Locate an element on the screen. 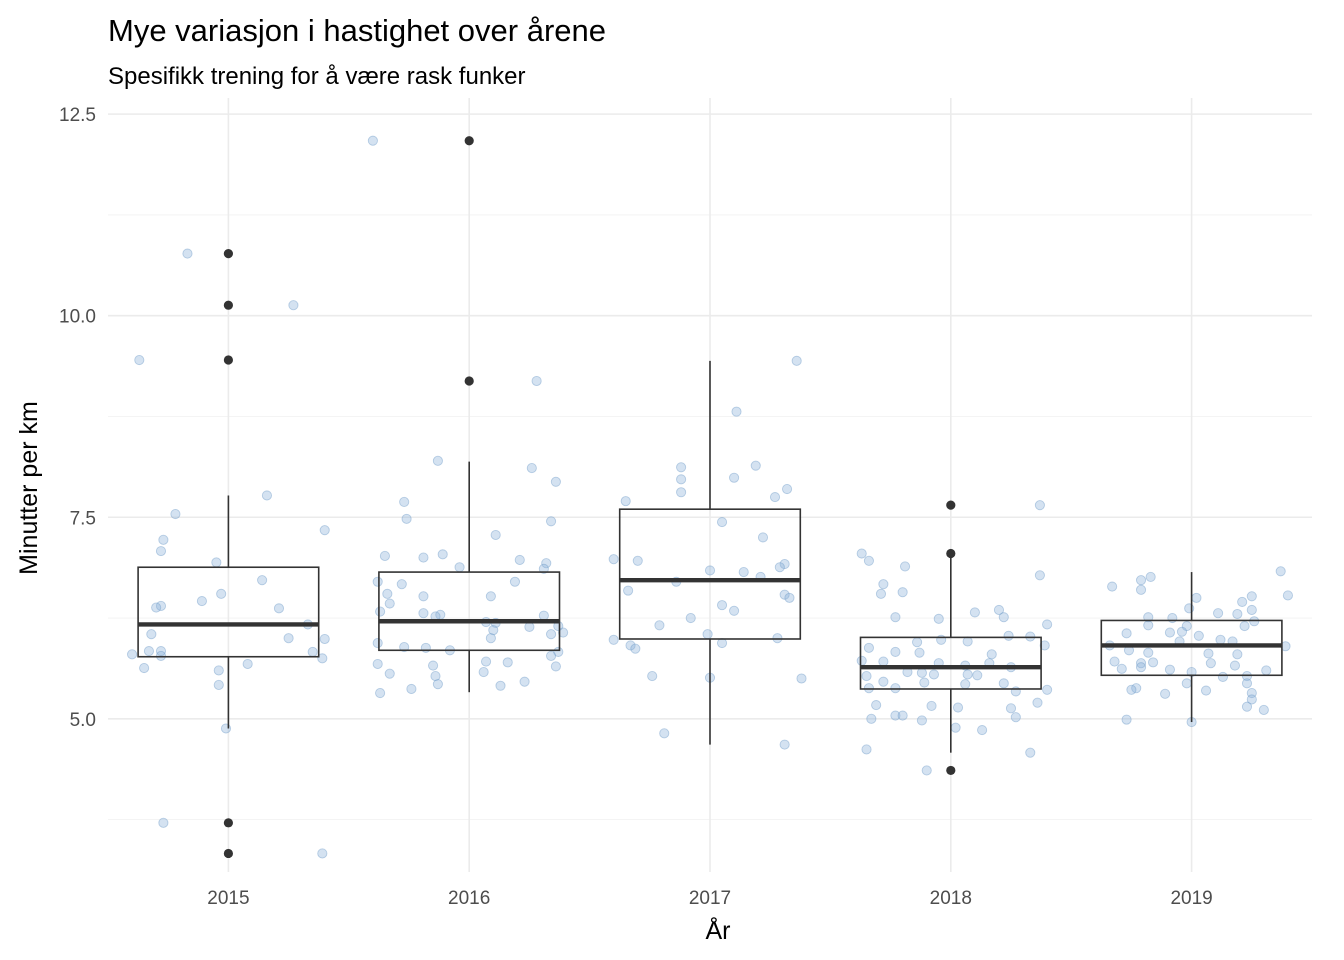 This screenshot has height=960, width=1344. y-tick-label: 7.5 is located at coordinates (83, 518).